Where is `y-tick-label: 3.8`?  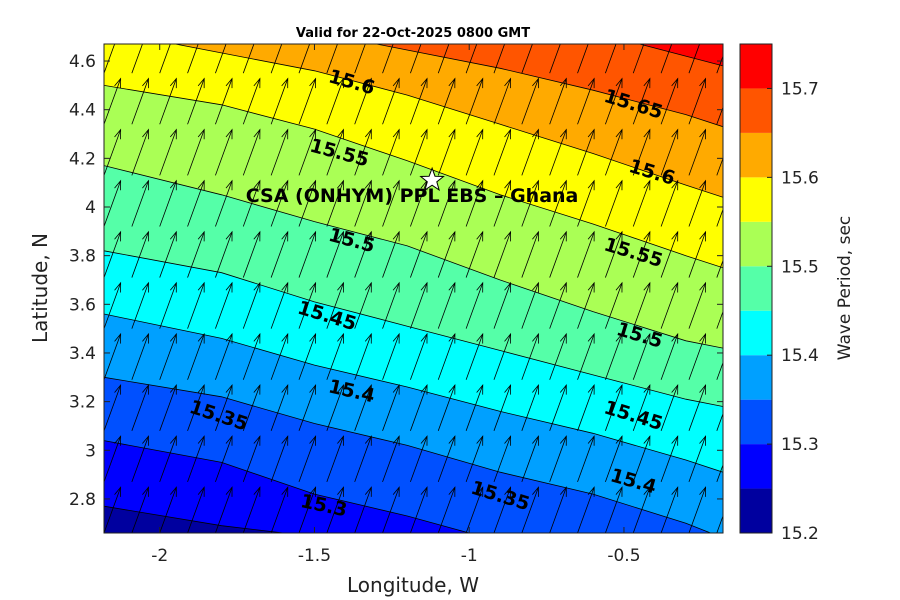 y-tick-label: 3.8 is located at coordinates (82, 257).